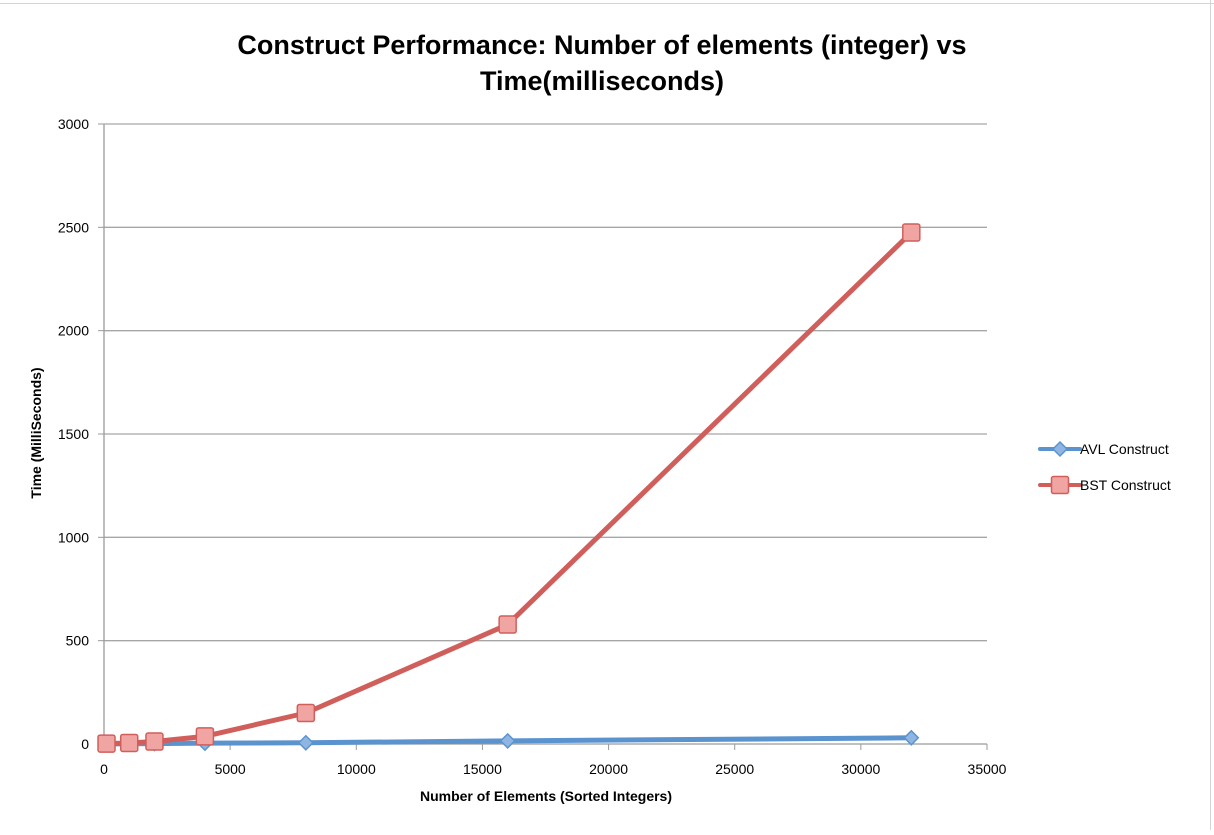 The height and width of the screenshot is (835, 1214). Describe the element at coordinates (1125, 485) in the screenshot. I see `legend-label-bst: BST Construct` at that location.